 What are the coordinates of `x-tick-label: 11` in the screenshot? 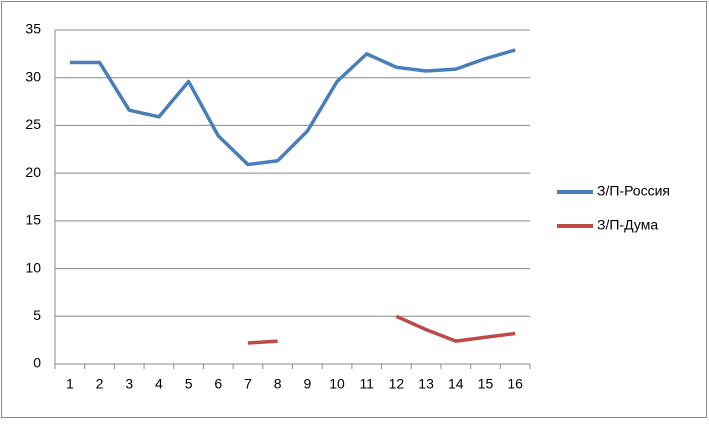 It's located at (366, 384).